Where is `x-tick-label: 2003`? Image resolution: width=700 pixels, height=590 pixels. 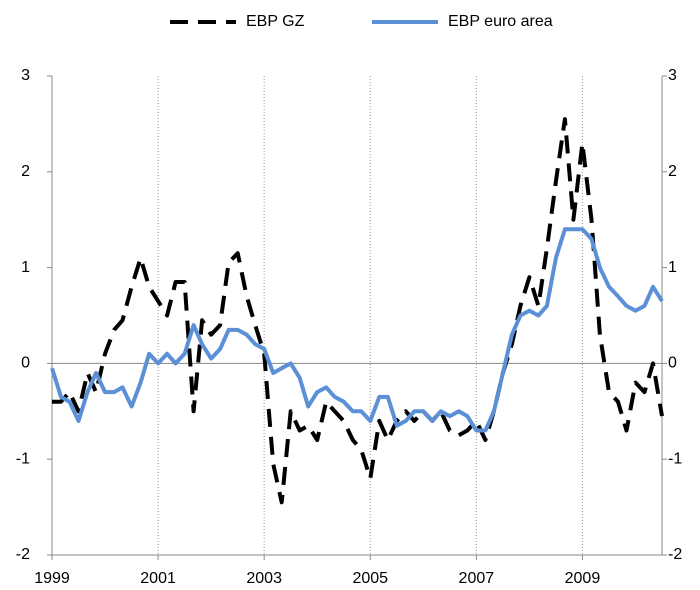
x-tick-label: 2003 is located at coordinates (264, 578).